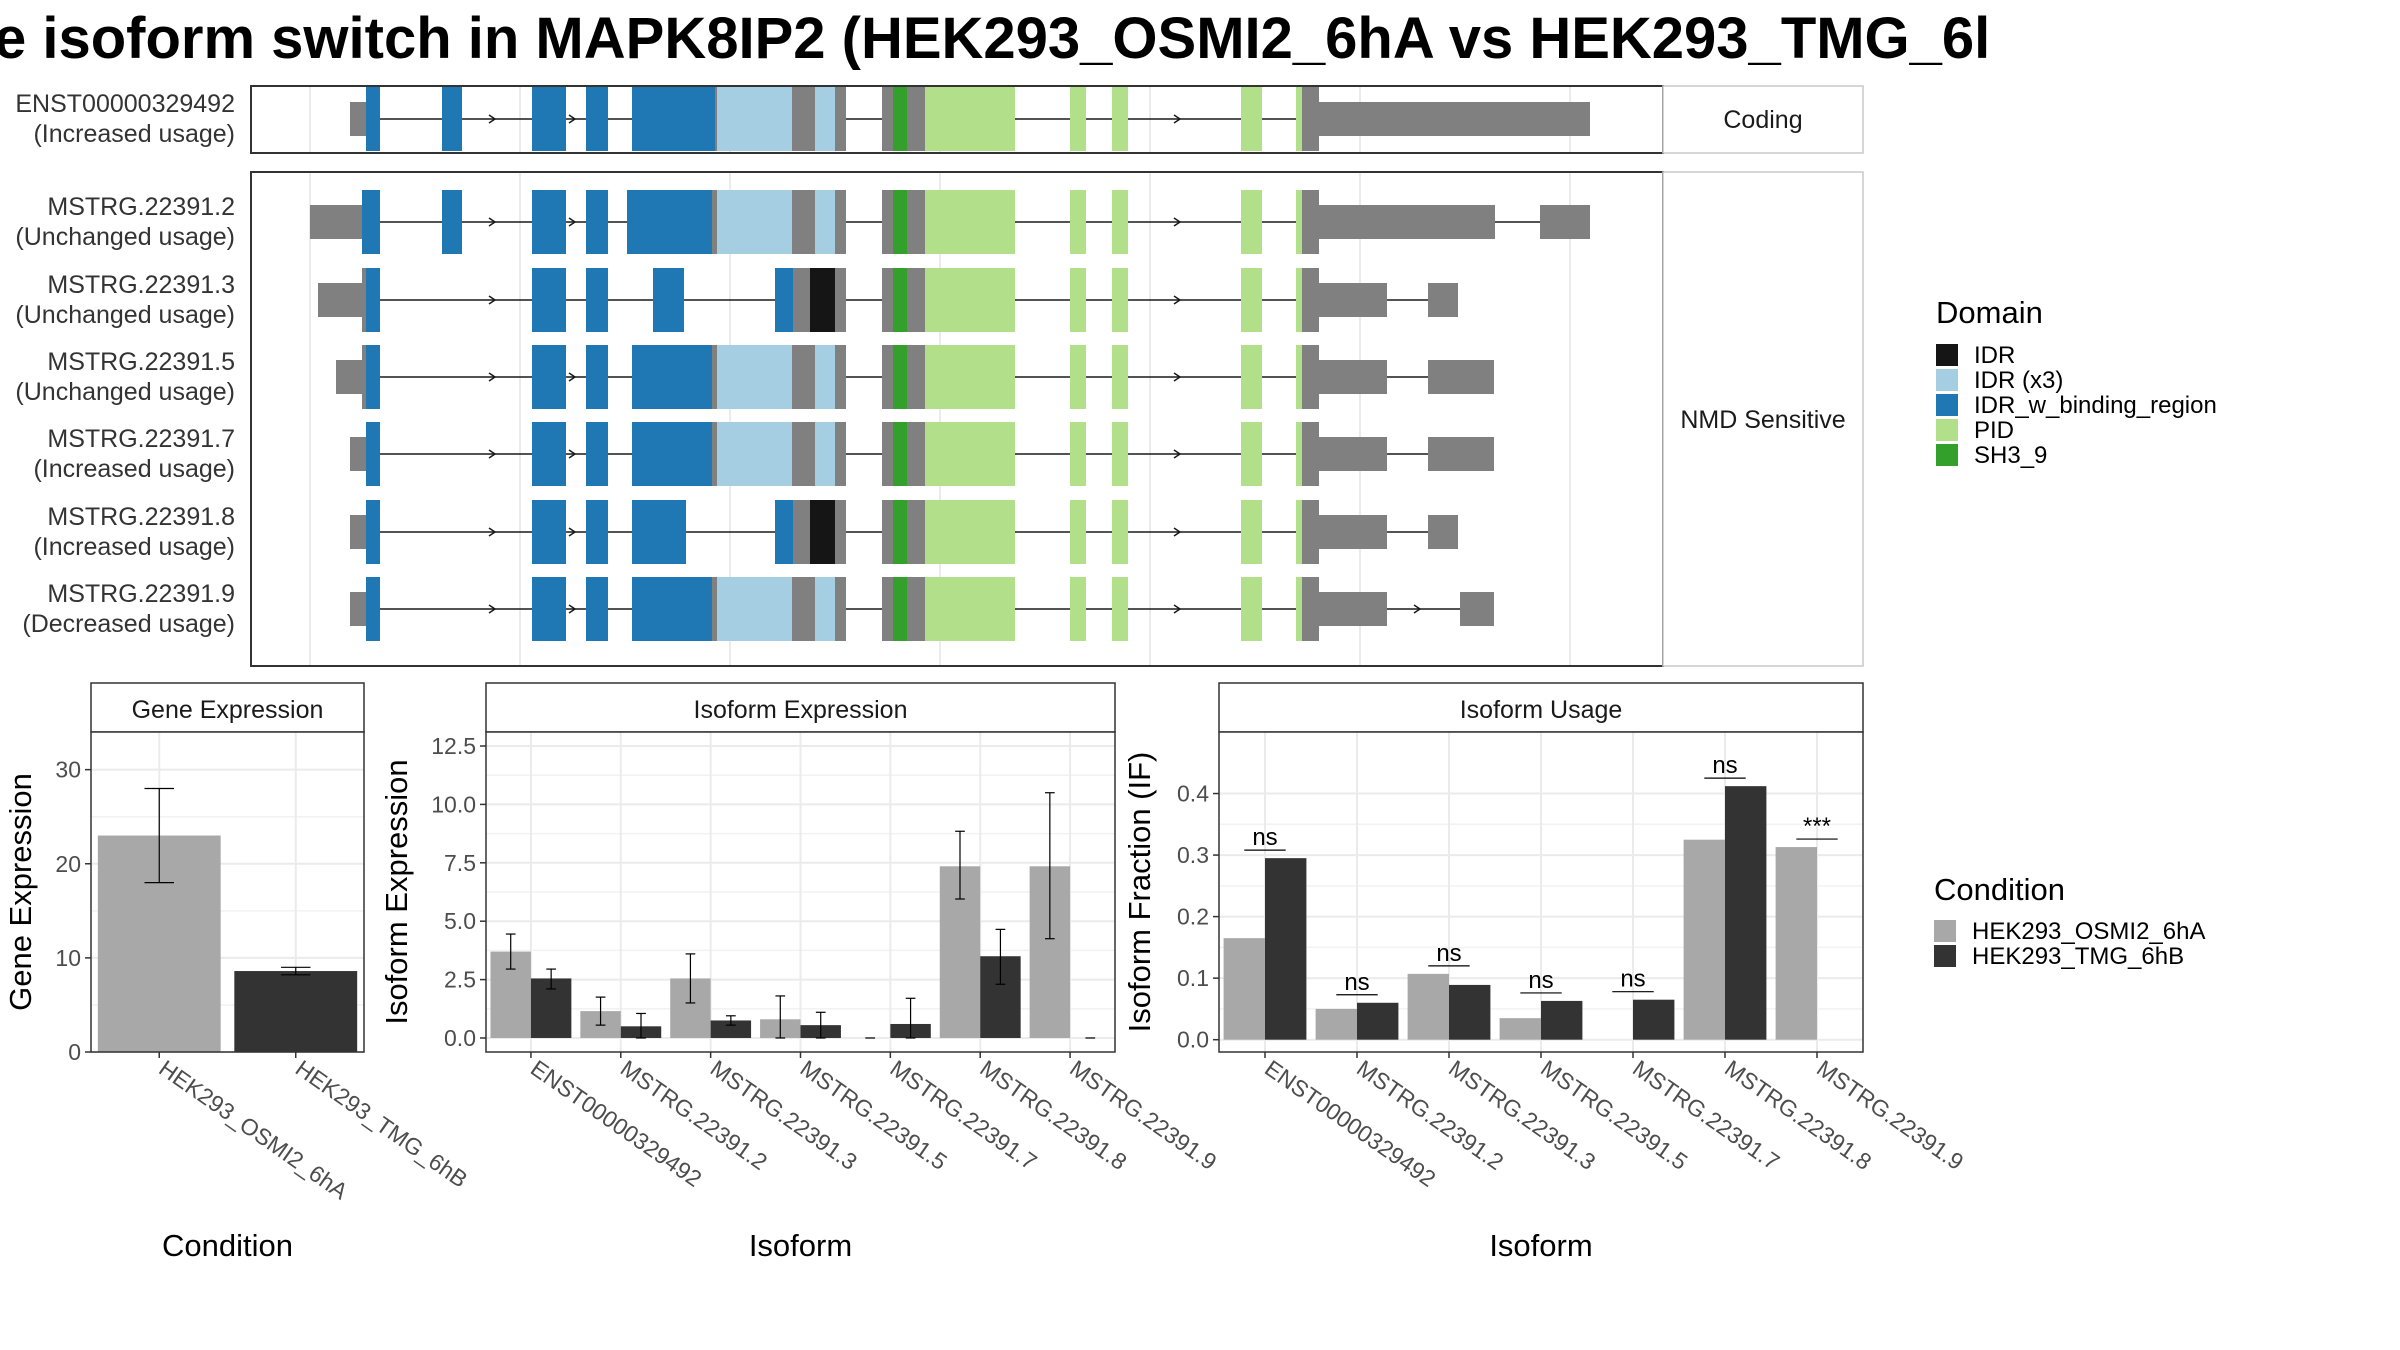 The width and height of the screenshot is (2400, 1350). I want to click on y-tick-label: 0.3, so click(1193, 855).